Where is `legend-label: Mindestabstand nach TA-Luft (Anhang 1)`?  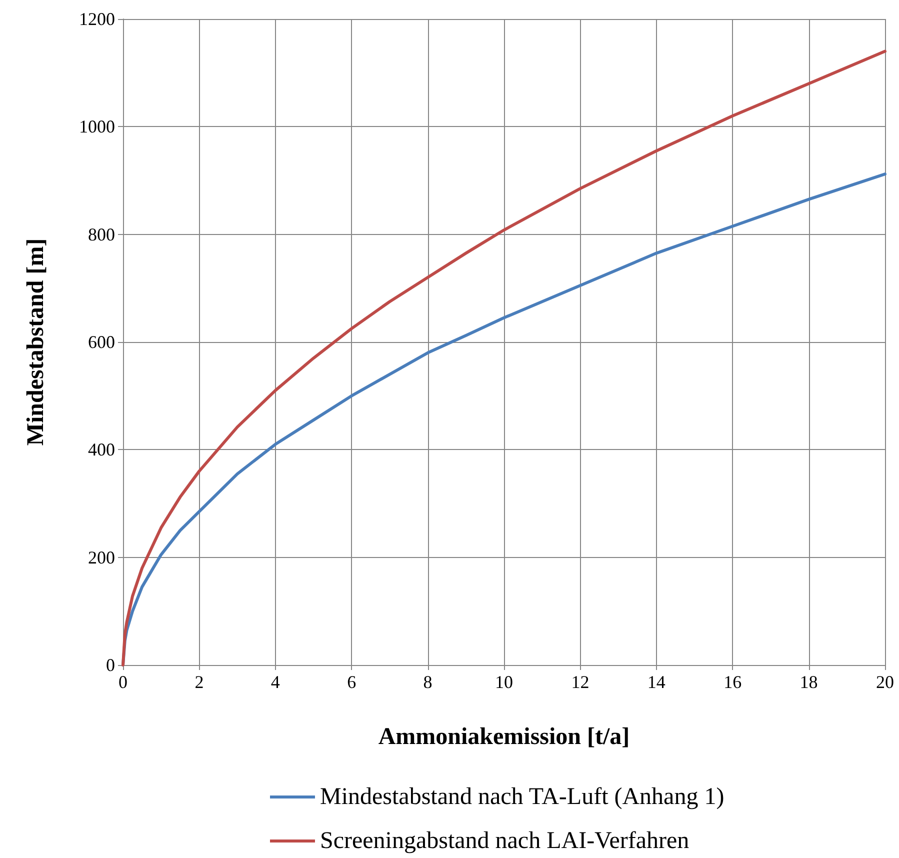
legend-label: Mindestabstand nach TA-Luft (Anhang 1) is located at coordinates (522, 797).